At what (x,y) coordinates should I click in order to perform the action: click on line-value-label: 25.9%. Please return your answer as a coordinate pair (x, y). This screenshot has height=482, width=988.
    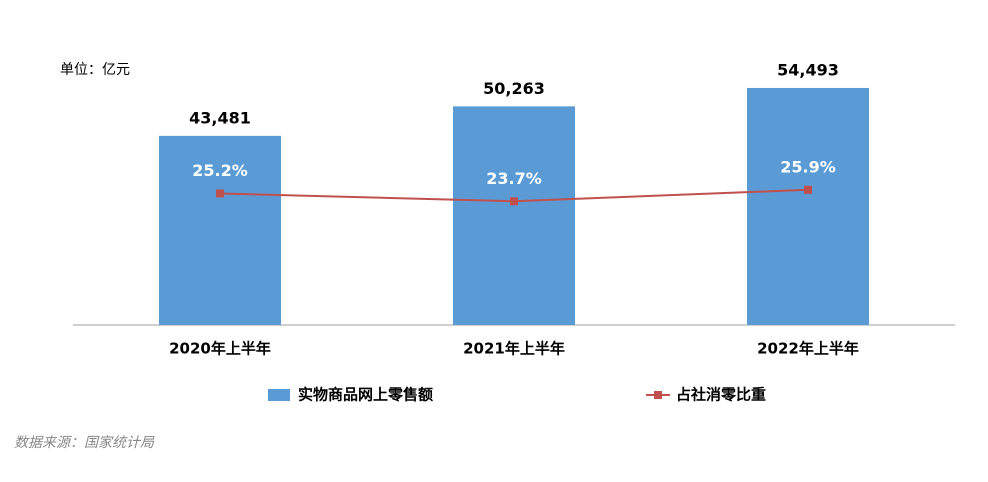
    Looking at the image, I should click on (808, 166).